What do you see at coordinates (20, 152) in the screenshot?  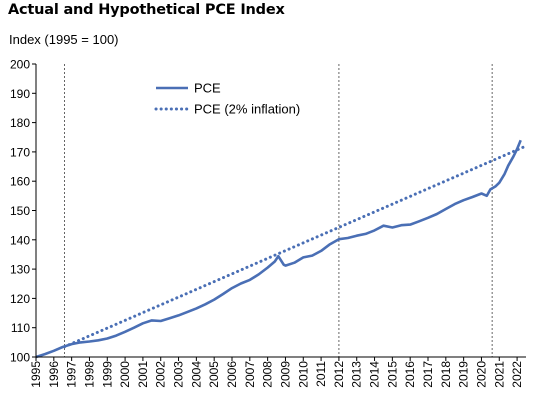 I see `y-tick-label: 170` at bounding box center [20, 152].